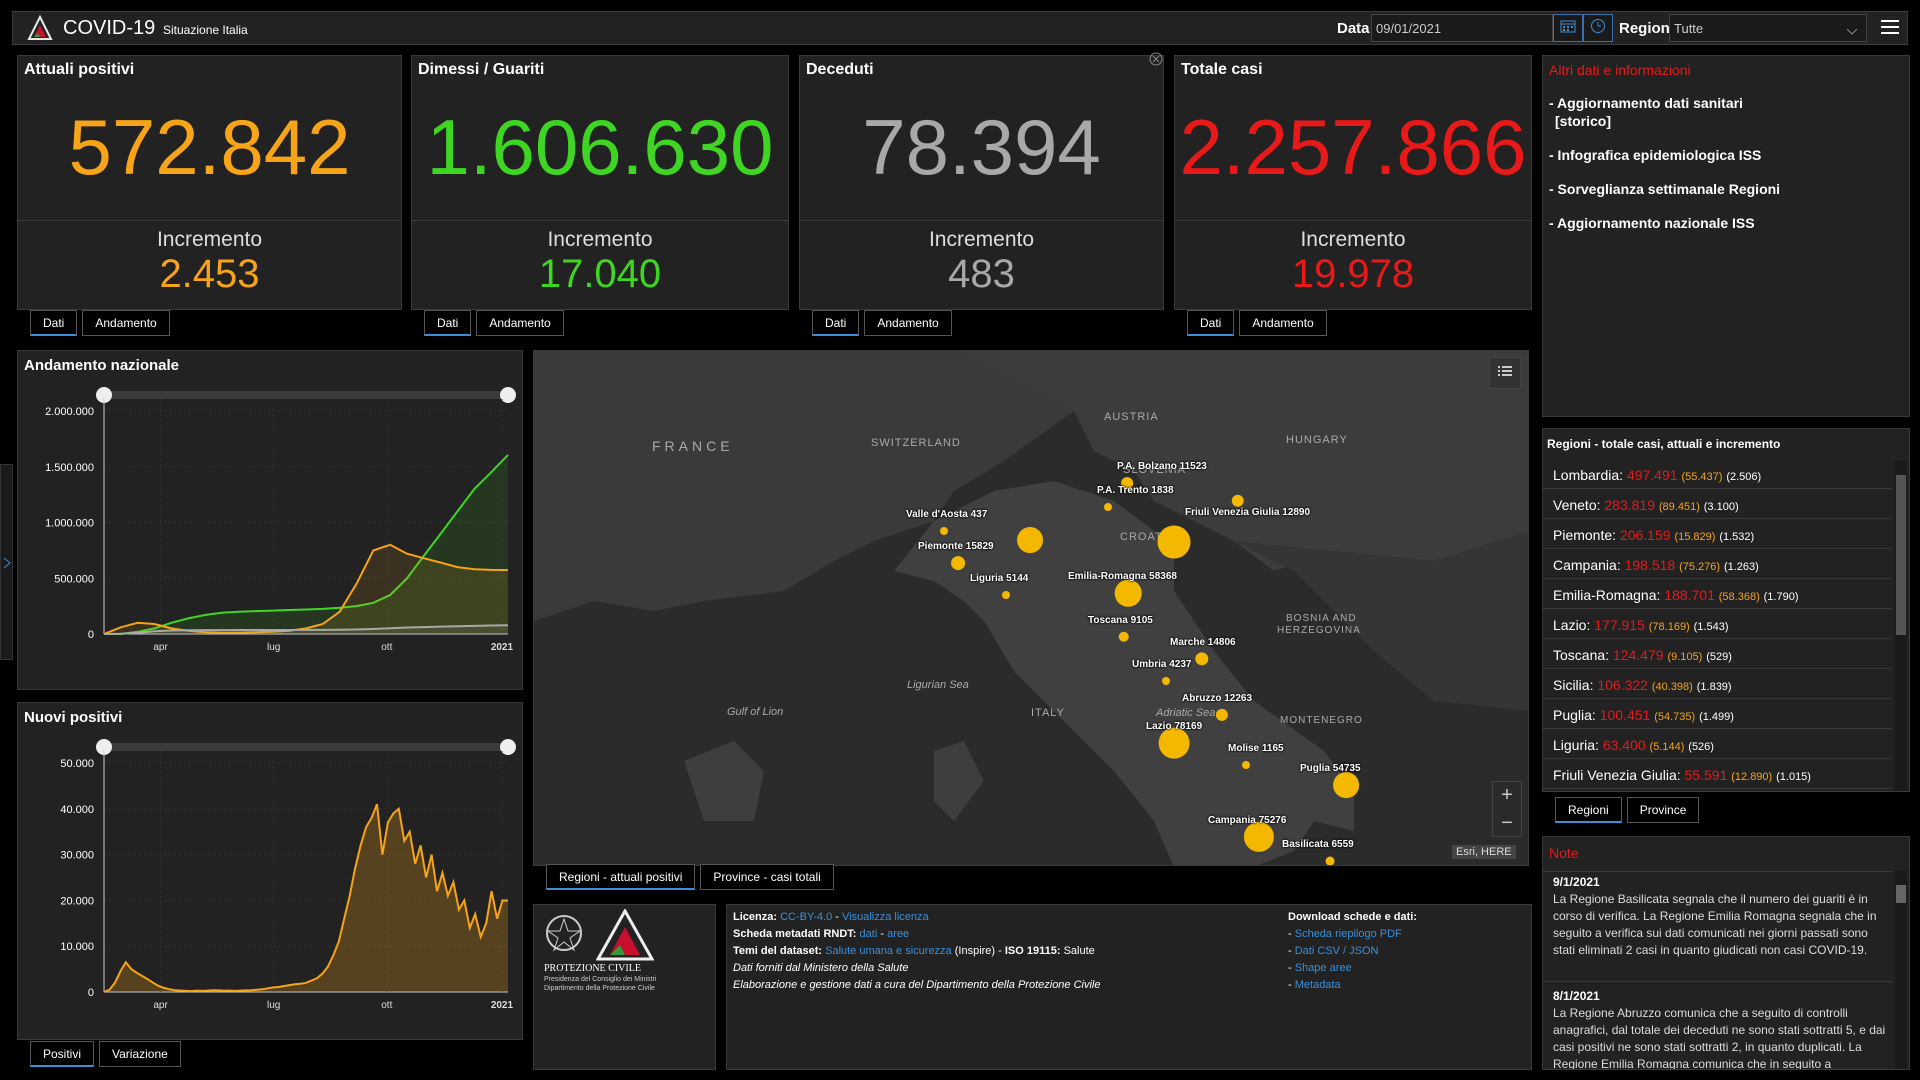  I want to click on region-row: Lazio: 177.915 (78.169) (1.543), so click(1717, 624).